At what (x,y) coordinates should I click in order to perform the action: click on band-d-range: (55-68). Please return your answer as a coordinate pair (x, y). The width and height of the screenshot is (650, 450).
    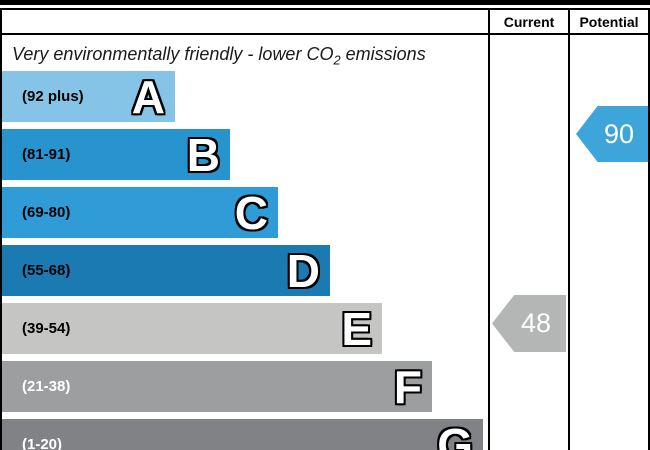
    Looking at the image, I should click on (46, 270).